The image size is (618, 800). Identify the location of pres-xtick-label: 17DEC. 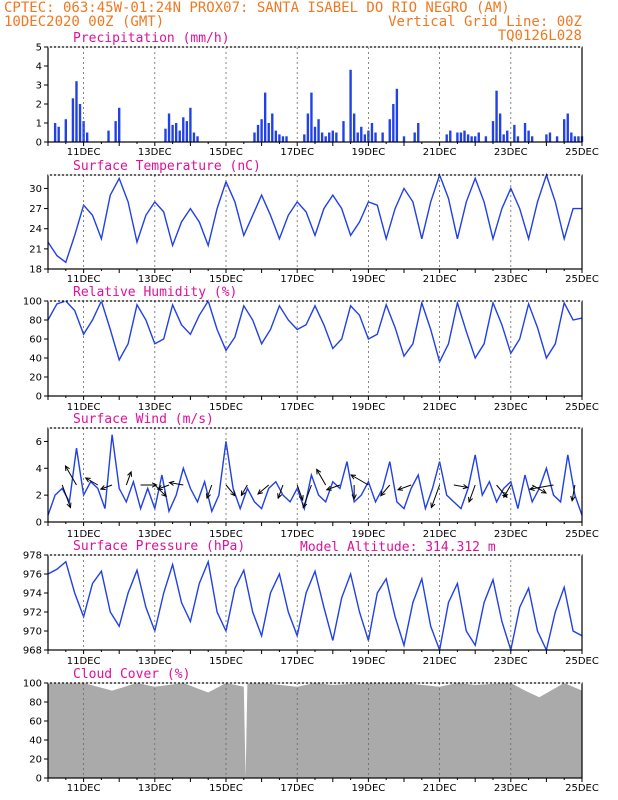
(297, 661).